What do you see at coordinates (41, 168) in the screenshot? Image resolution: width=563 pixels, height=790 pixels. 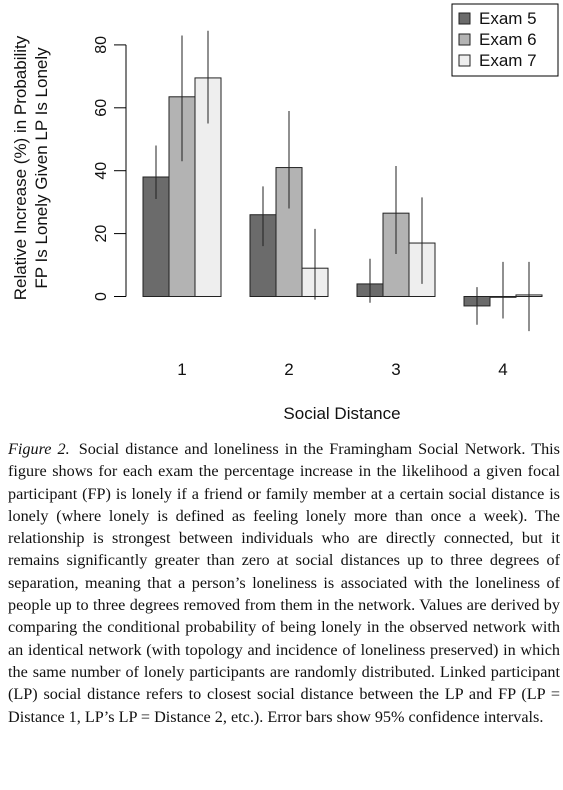 I see `y-axis-title-line-2: FP Is Lonely Given LP Is Lonely` at bounding box center [41, 168].